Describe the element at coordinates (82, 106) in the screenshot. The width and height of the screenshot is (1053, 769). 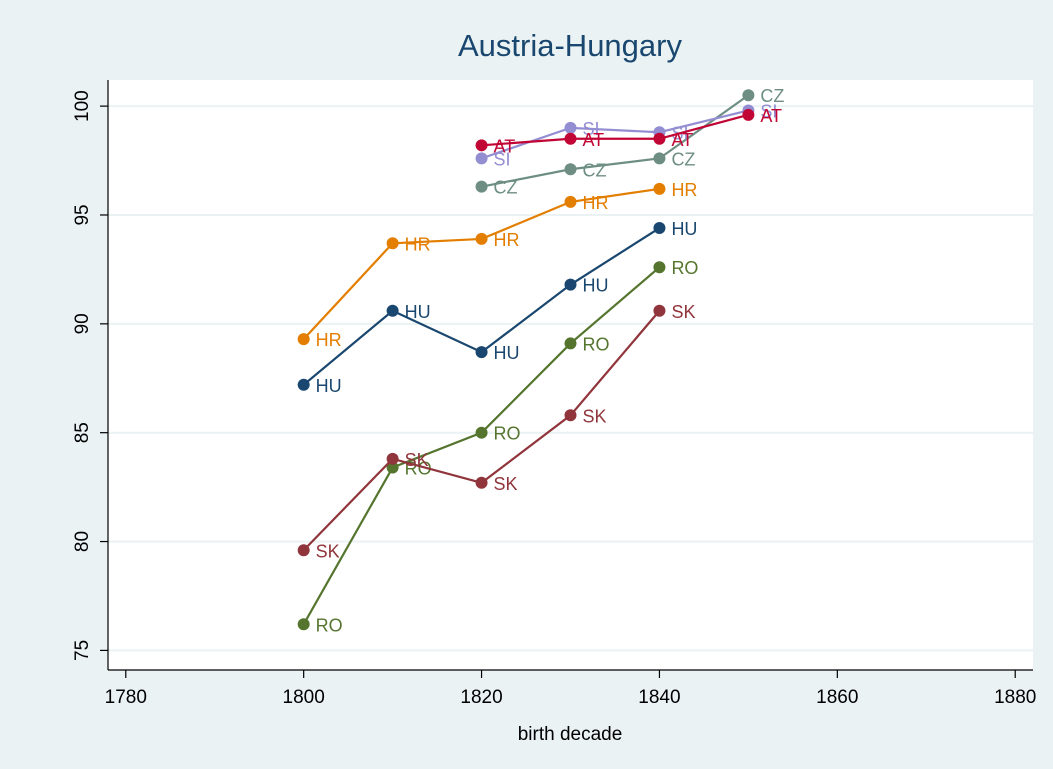
I see `y-tick-label: 100` at that location.